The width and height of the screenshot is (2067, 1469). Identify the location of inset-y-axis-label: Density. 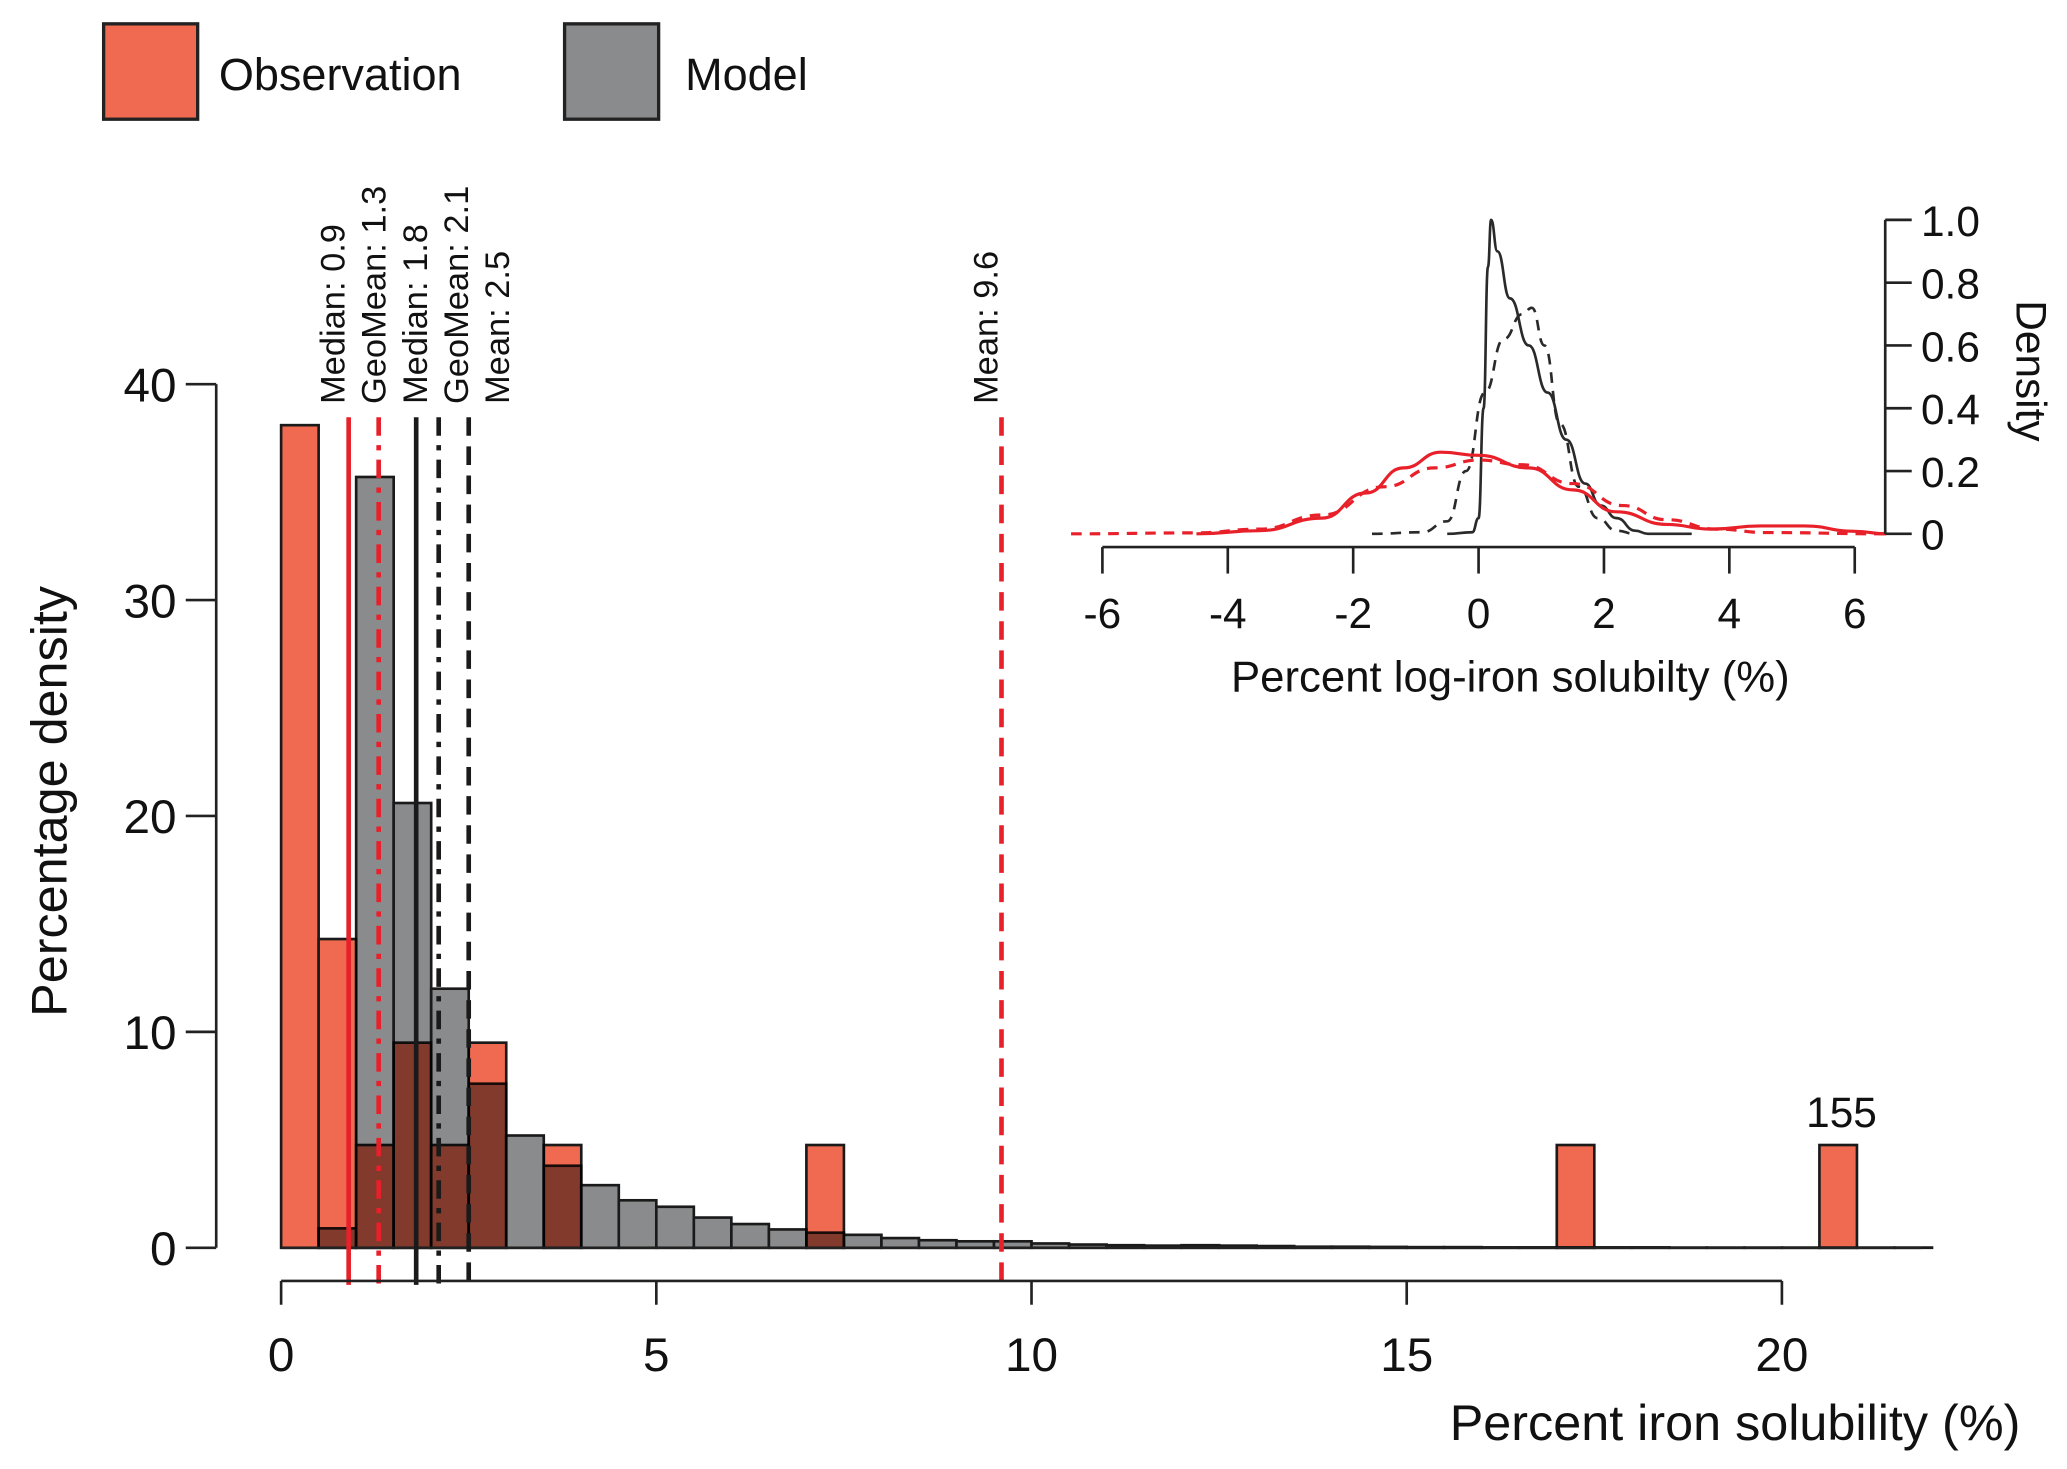
(2030, 371).